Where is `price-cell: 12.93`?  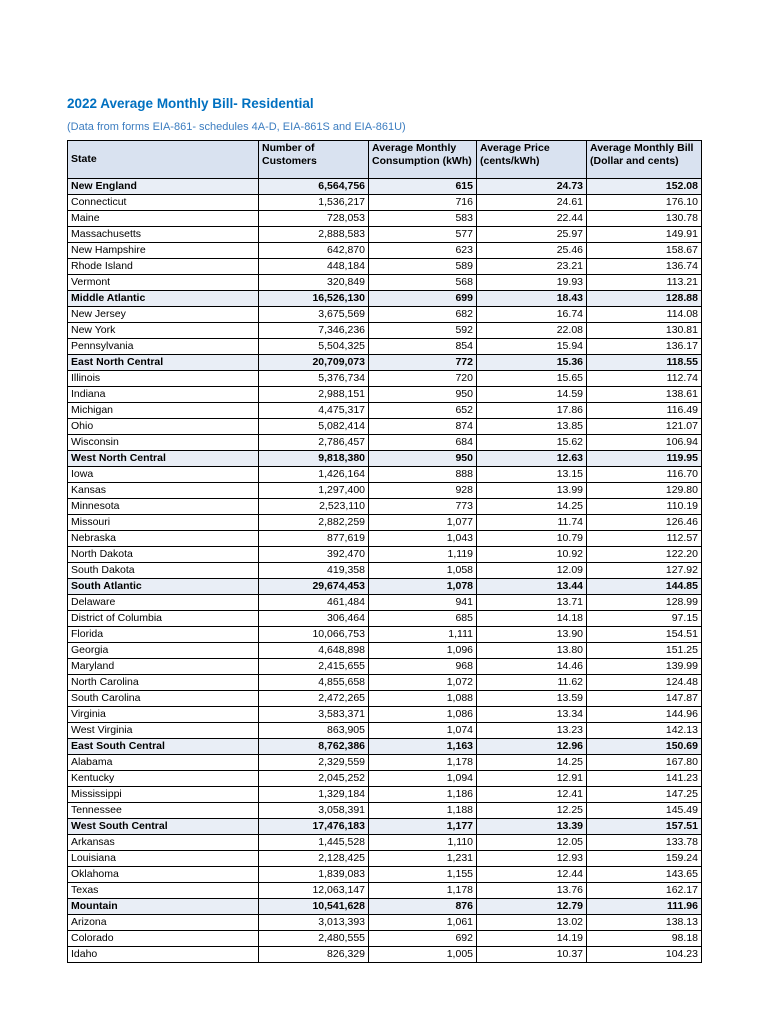
price-cell: 12.93 is located at coordinates (531, 858).